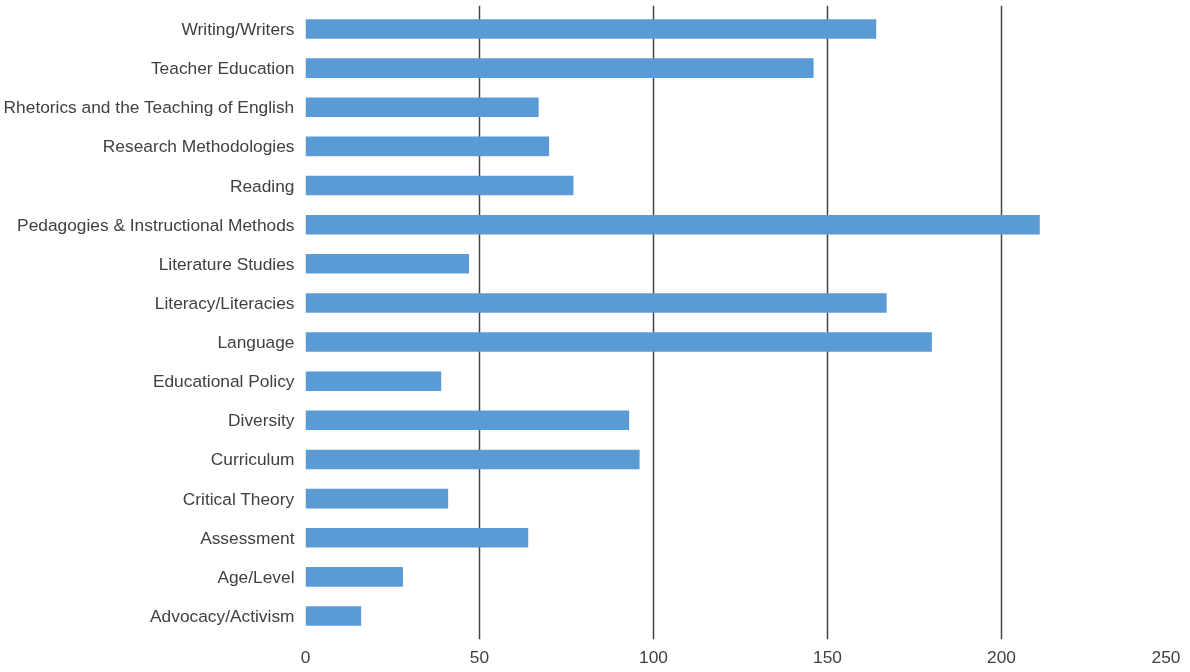  I want to click on y-tick-label: Writing/Writers, so click(238, 28).